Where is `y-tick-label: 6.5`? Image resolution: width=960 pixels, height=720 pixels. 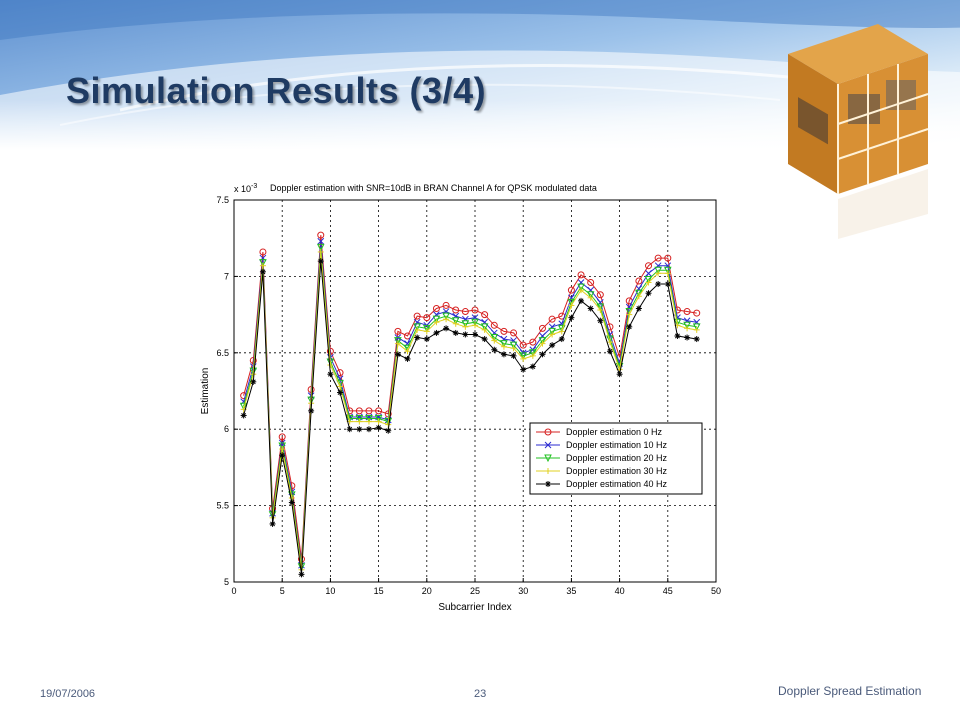
y-tick-label: 6.5 is located at coordinates (222, 353).